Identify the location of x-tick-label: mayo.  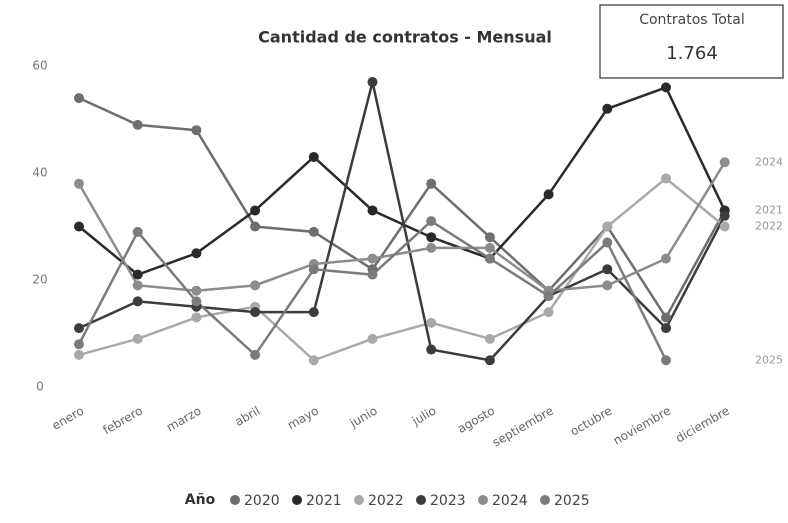
(303, 418).